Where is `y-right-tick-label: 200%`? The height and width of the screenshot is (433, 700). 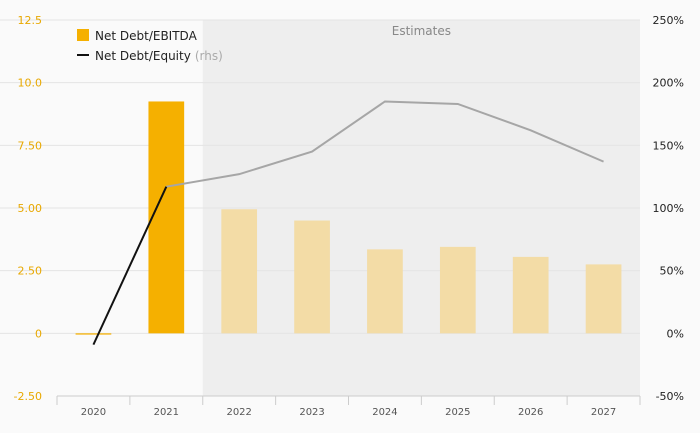
y-right-tick-label: 200% is located at coordinates (668, 83).